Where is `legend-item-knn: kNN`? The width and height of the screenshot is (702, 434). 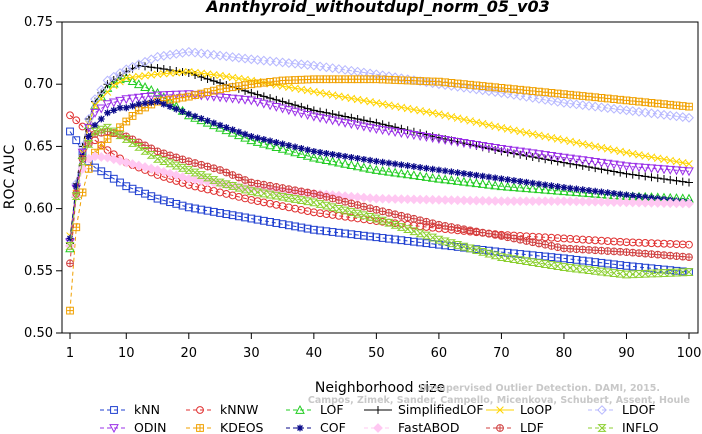
legend-item-knn: kNN is located at coordinates (130, 409).